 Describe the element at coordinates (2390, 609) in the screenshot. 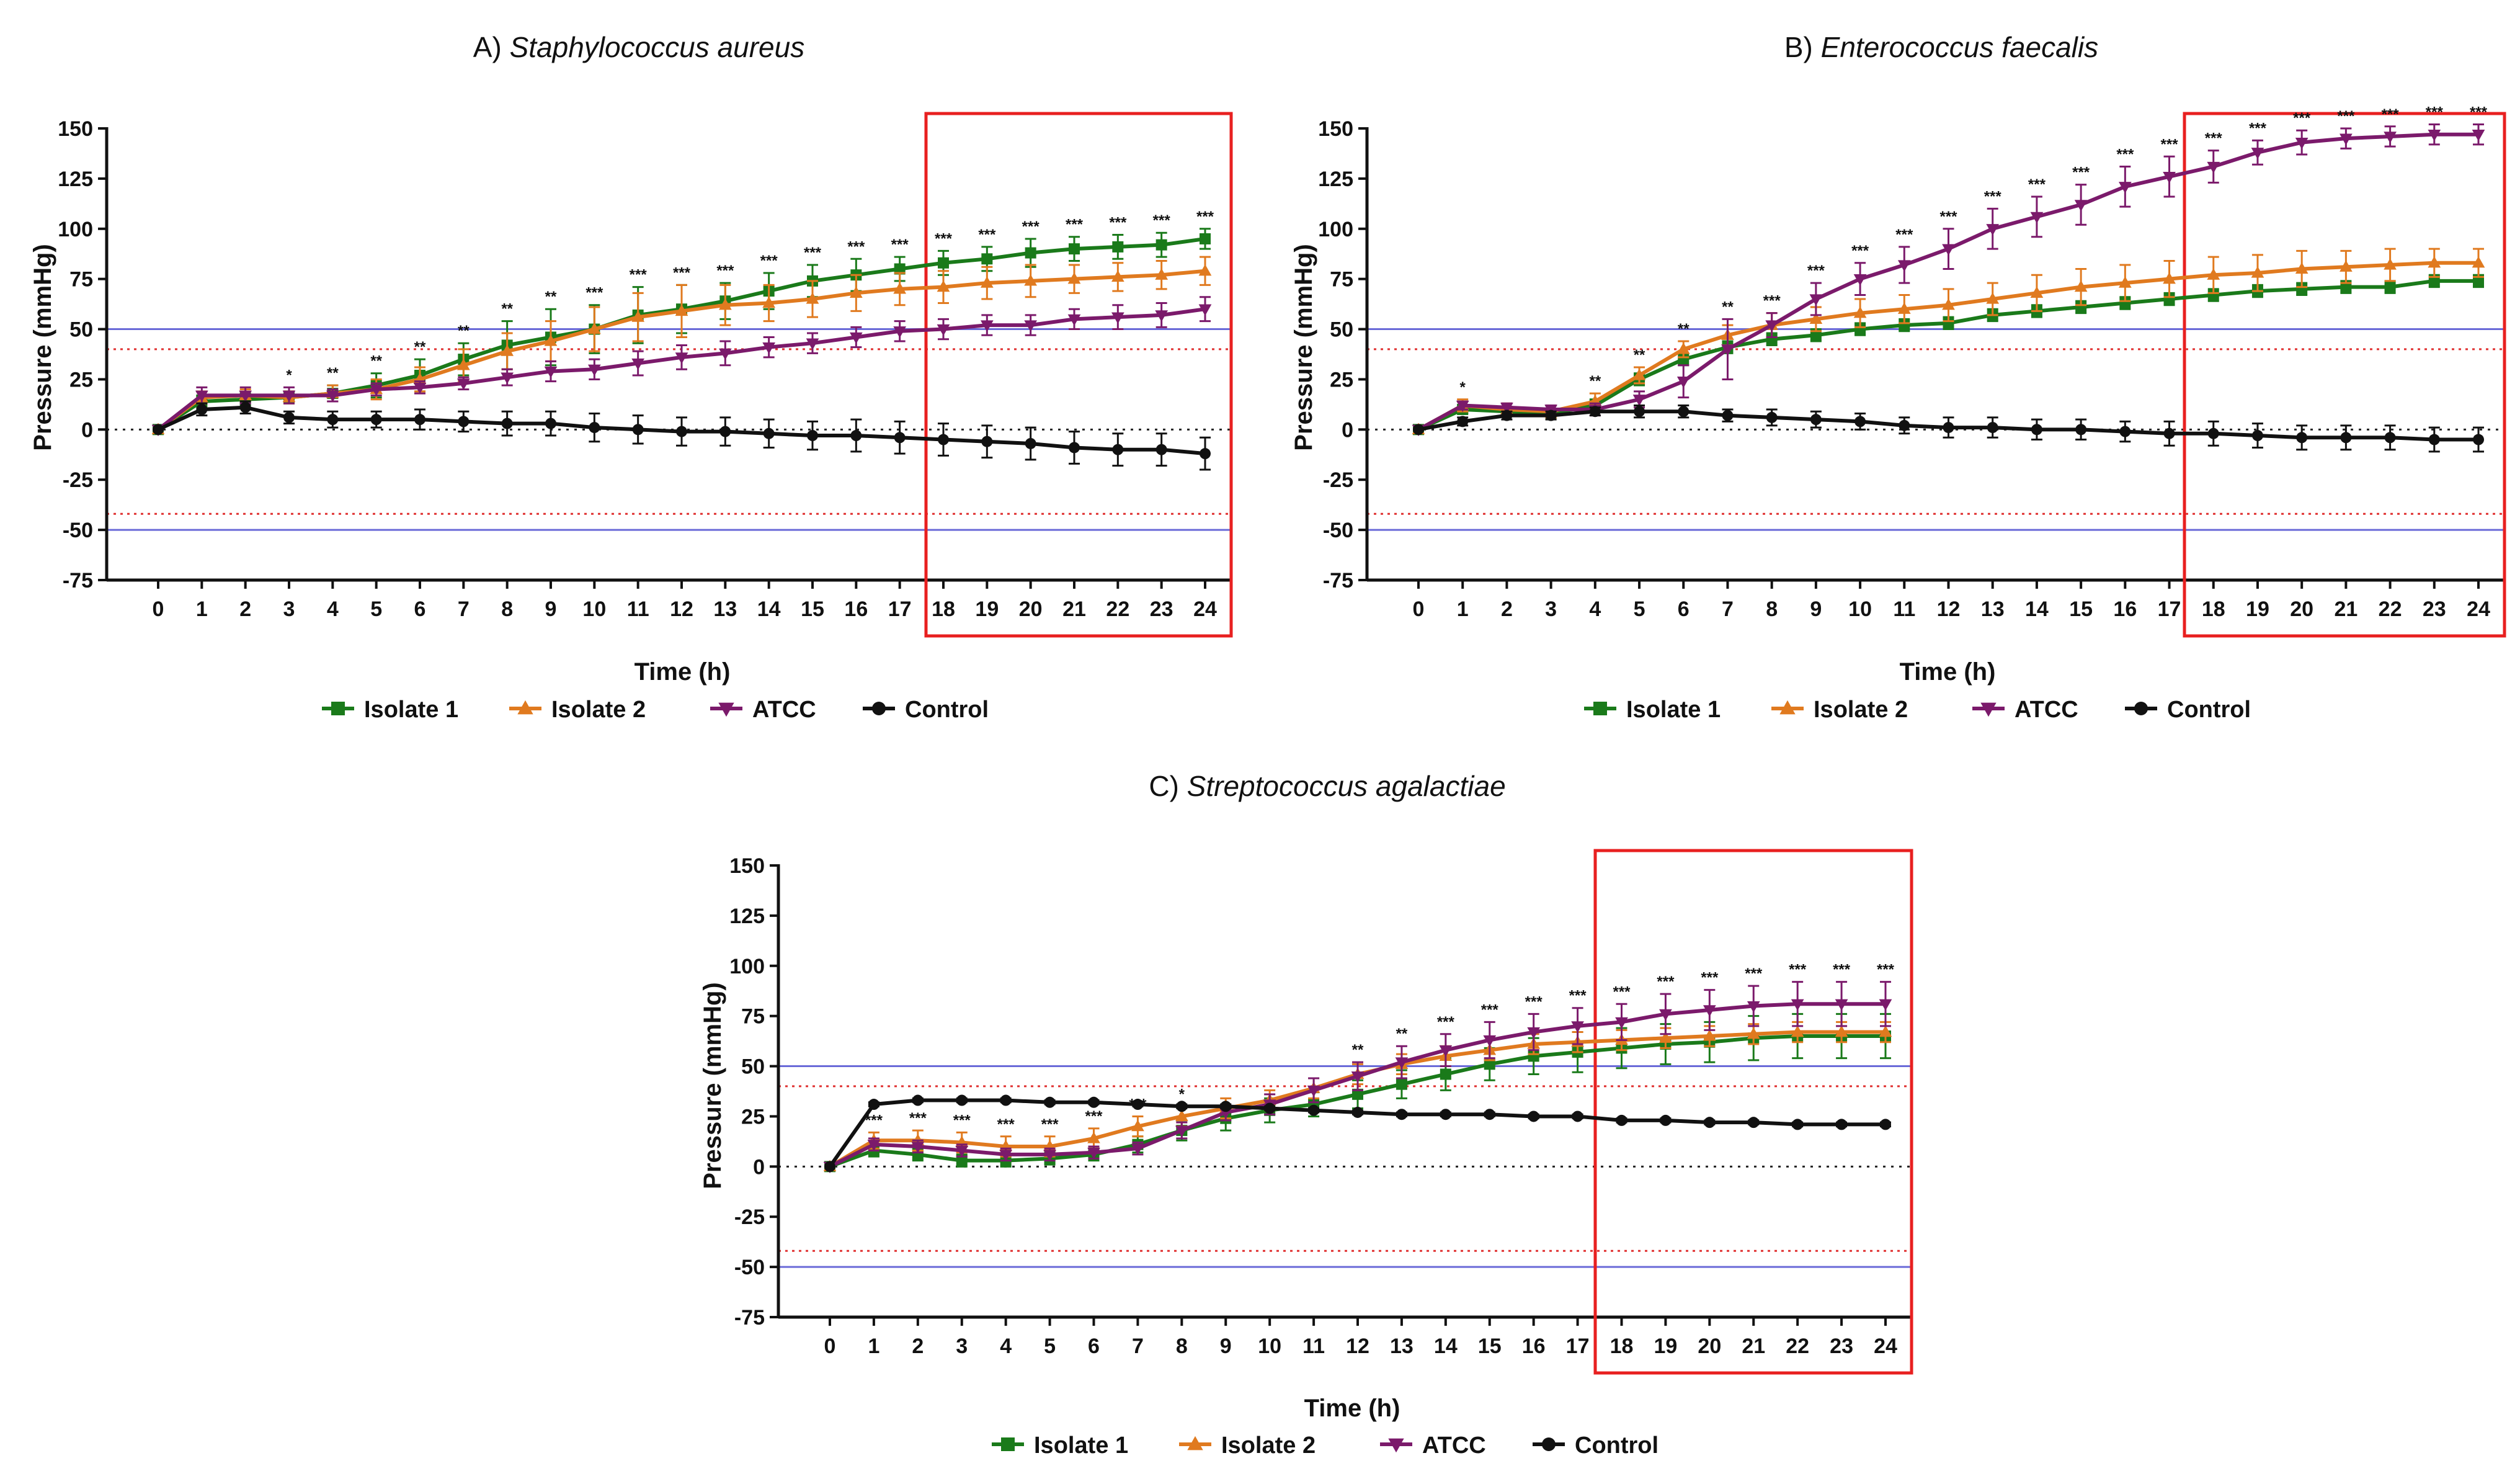

I see `panel-b-x-tick-label: 22` at that location.